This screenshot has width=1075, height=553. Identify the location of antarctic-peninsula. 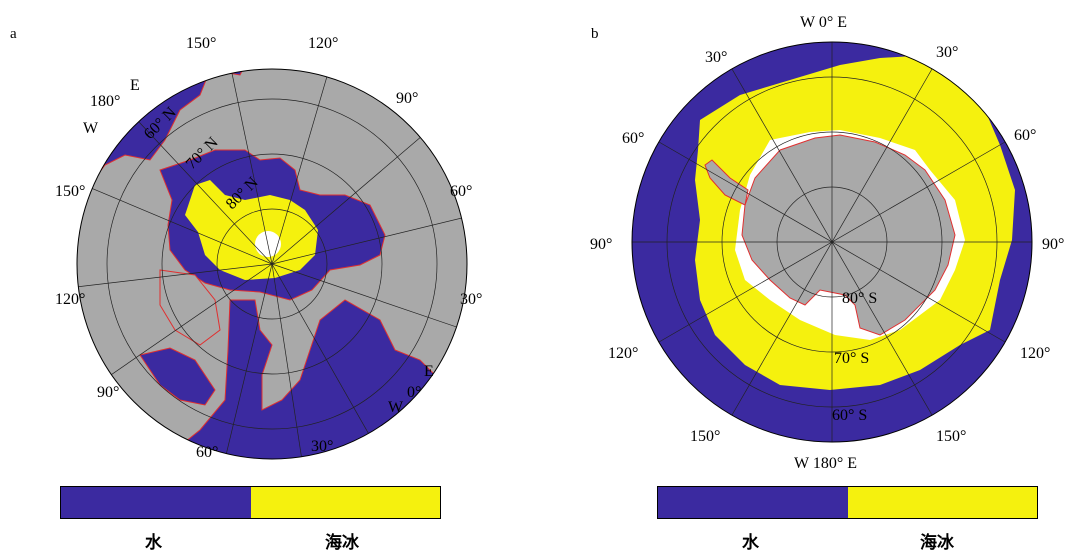
(726, 182).